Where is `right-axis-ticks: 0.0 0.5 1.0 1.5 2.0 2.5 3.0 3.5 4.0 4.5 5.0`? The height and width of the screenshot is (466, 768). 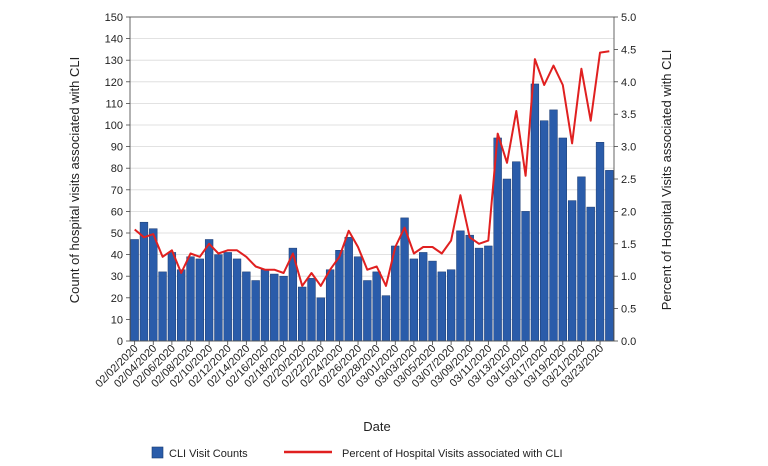 right-axis-ticks: 0.0 0.5 1.0 1.5 2.0 2.5 3.0 3.5 4.0 4.5 5.0 is located at coordinates (625, 180).